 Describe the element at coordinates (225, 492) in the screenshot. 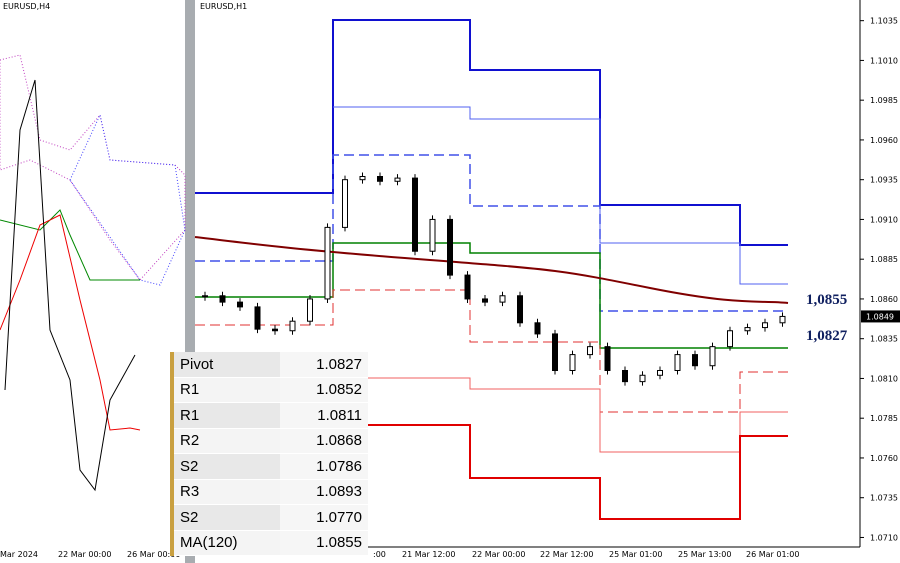

I see `level-name: R3` at that location.